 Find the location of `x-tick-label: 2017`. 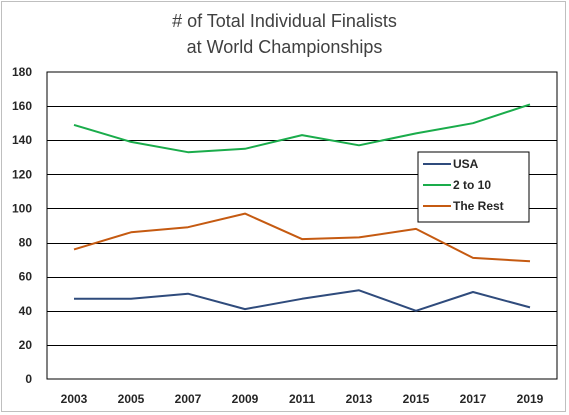

x-tick-label: 2017 is located at coordinates (473, 399).